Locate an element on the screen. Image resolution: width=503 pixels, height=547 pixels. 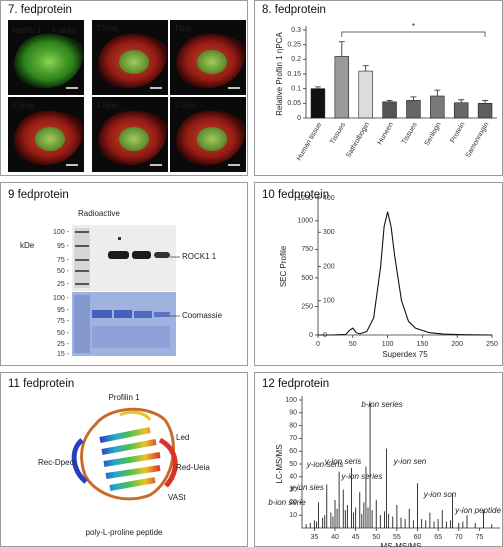
x-tick-label: 65 is located at coordinates (438, 537).